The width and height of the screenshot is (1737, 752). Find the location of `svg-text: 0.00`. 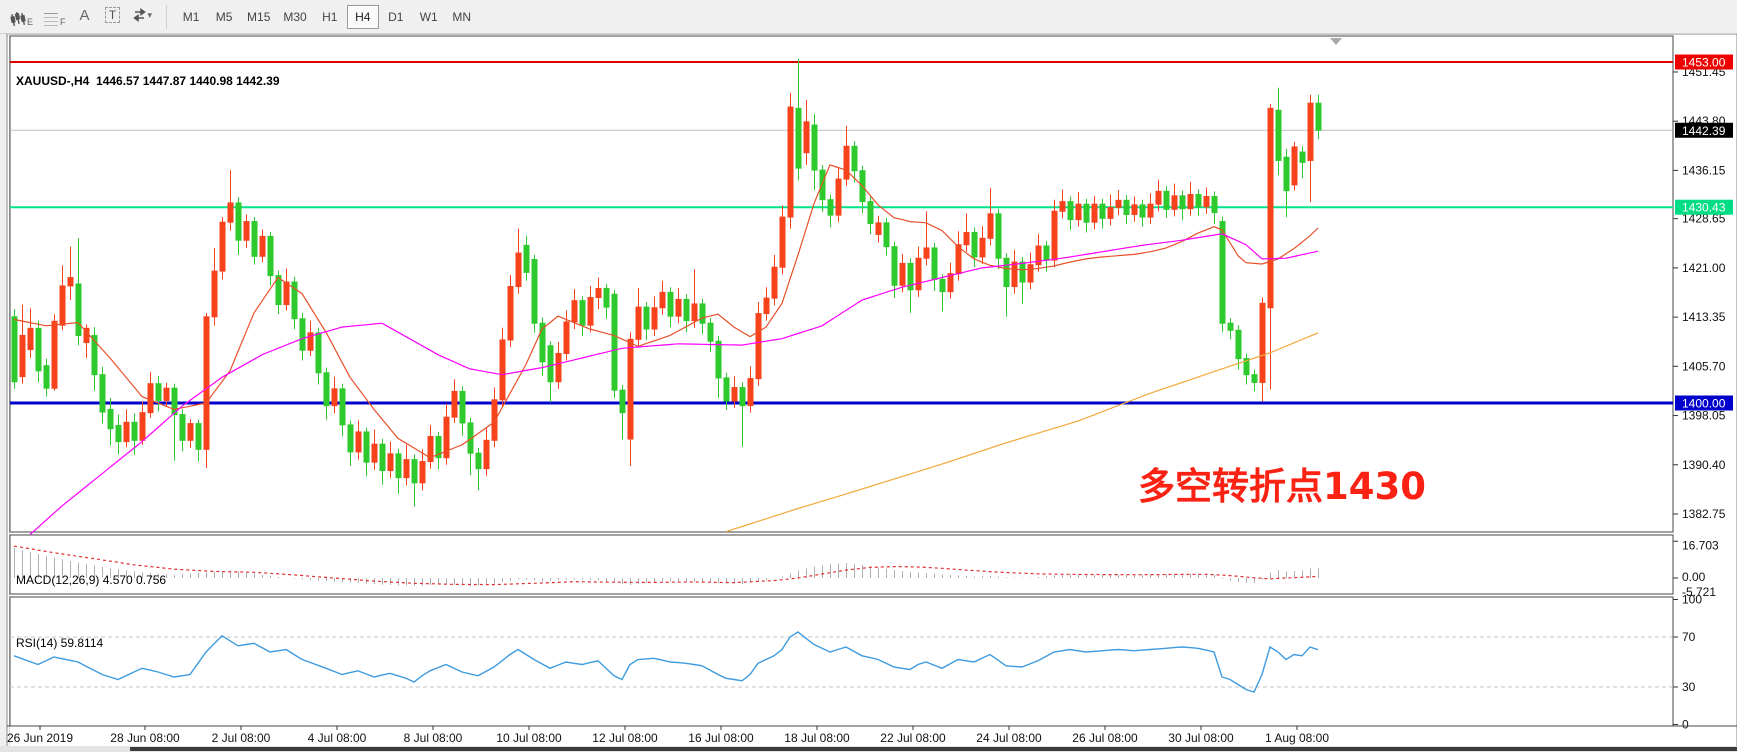

svg-text: 0.00 is located at coordinates (1694, 577).